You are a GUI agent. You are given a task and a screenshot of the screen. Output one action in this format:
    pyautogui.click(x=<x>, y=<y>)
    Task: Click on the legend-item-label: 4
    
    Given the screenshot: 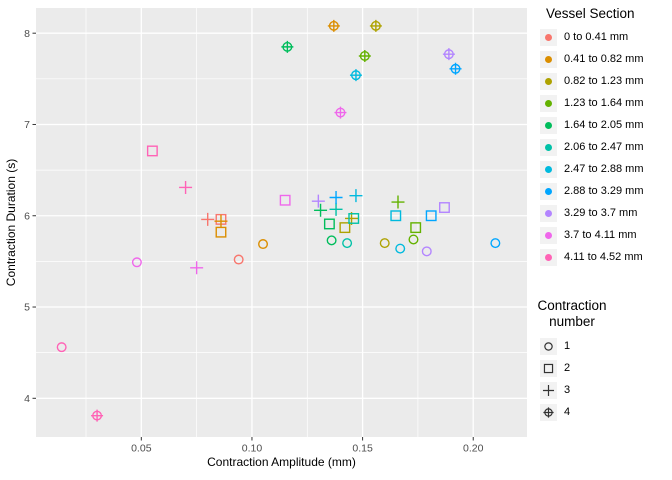 What is the action you would take?
    pyautogui.click(x=567, y=412)
    